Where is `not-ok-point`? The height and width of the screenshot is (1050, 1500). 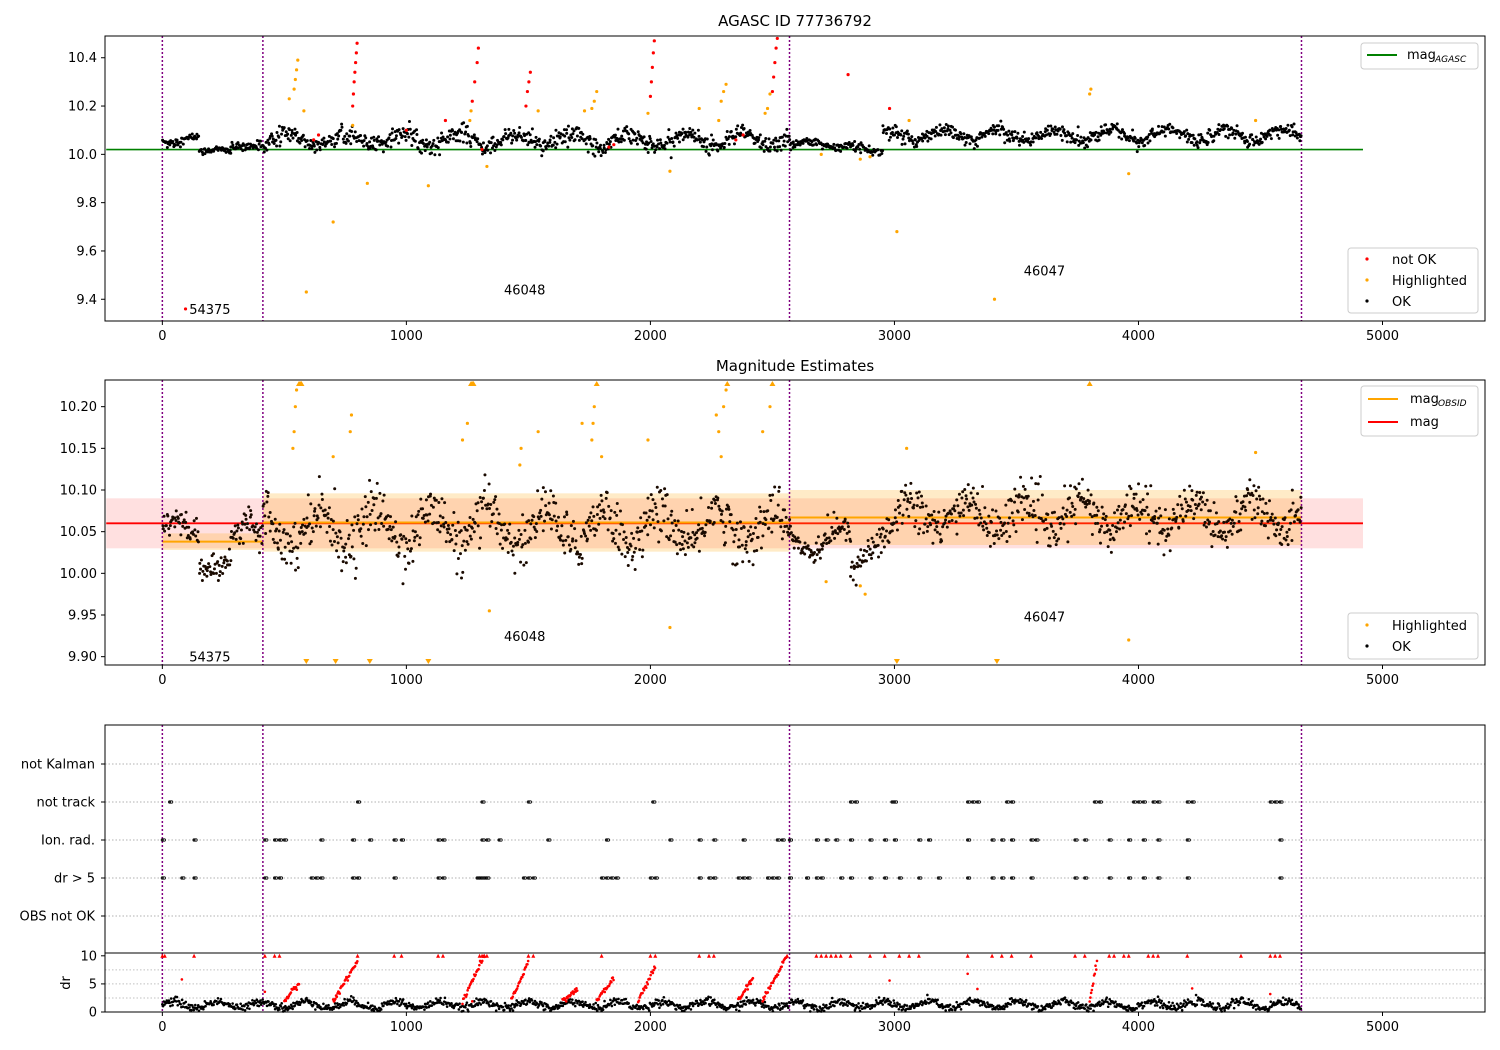 not-ok-point is located at coordinates (743, 135).